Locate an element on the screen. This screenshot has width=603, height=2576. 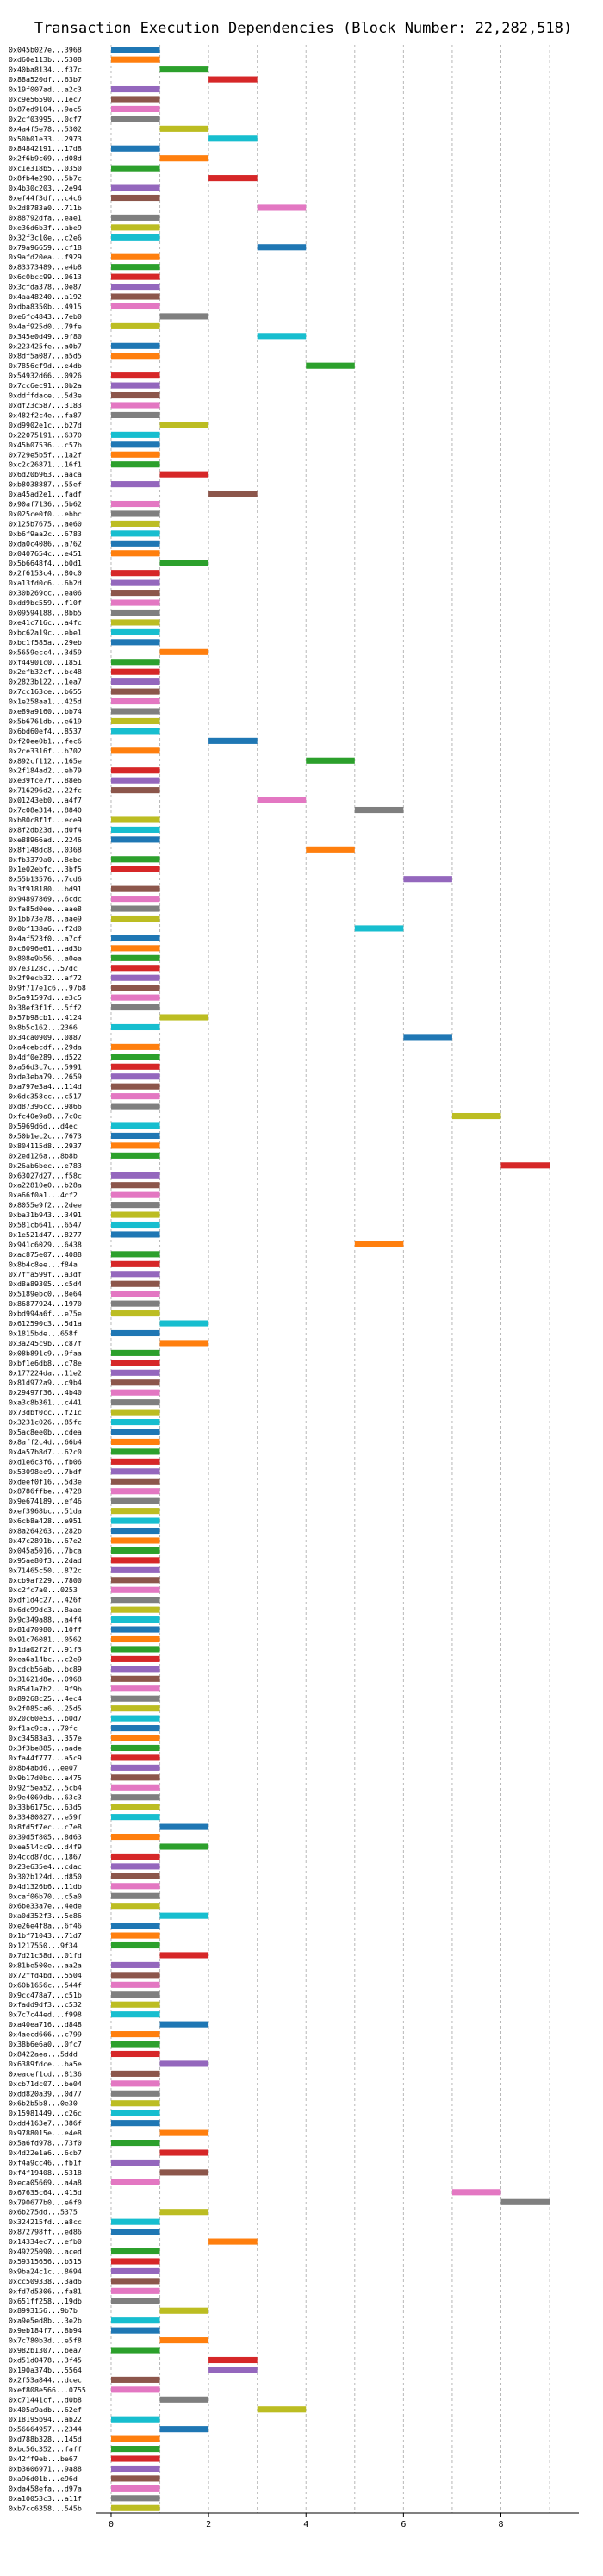
transaction-label: 0xb3606971...9a88 is located at coordinates (45, 2468).